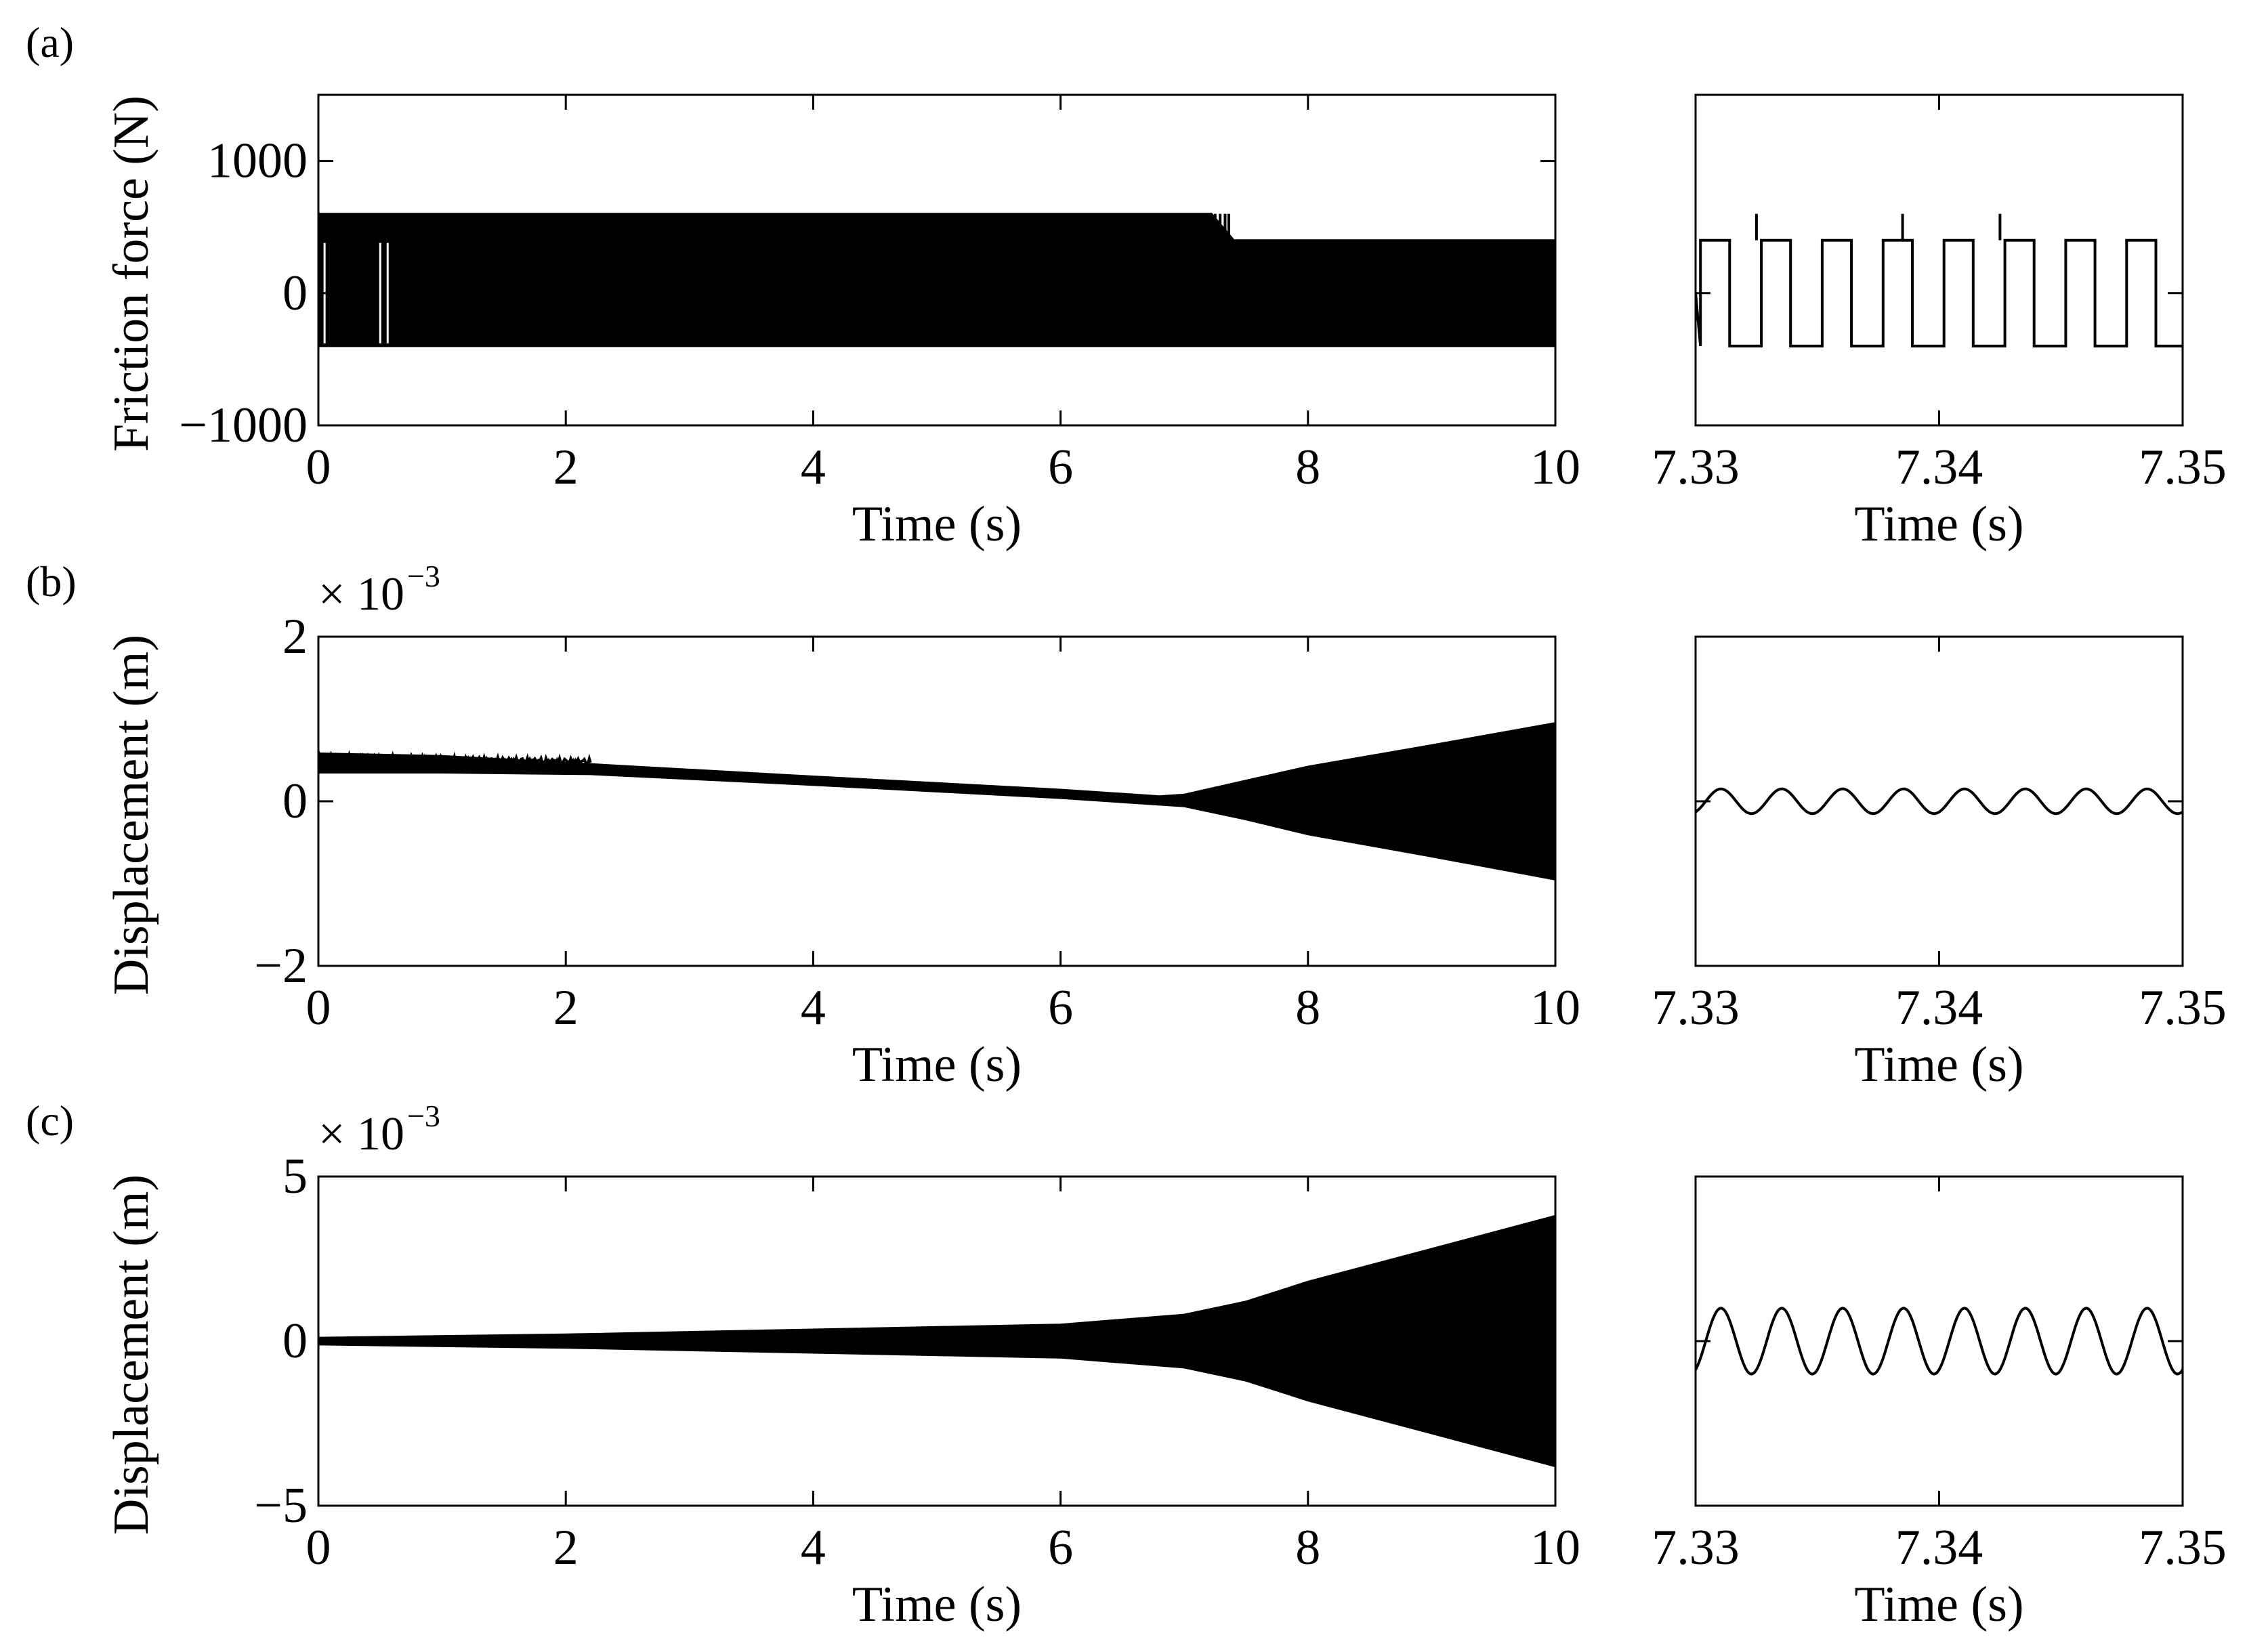 The image size is (2247, 1652). Describe the element at coordinates (257, 161) in the screenshot. I see `y-tick-label: 1000` at that location.